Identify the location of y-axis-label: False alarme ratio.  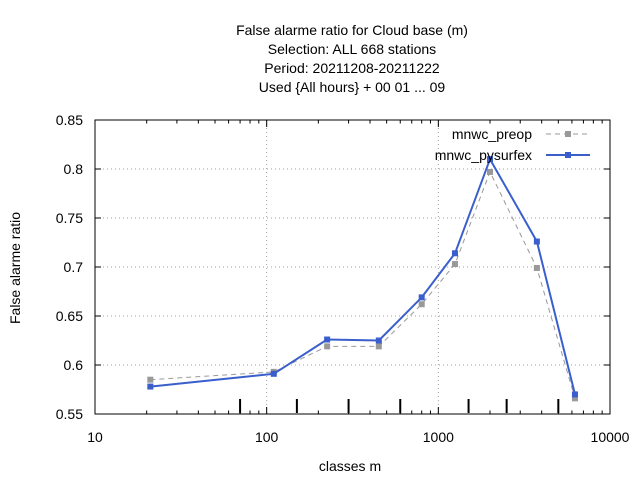
(15, 268).